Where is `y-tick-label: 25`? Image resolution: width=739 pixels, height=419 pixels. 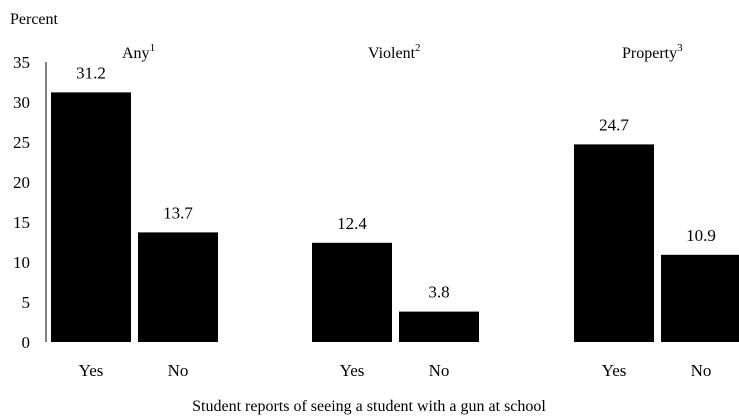 y-tick-label: 25 is located at coordinates (21, 142).